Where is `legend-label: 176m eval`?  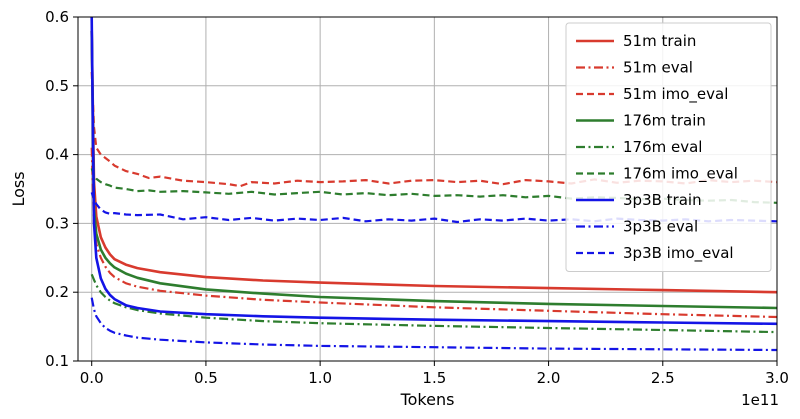 legend-label: 176m eval is located at coordinates (662, 147).